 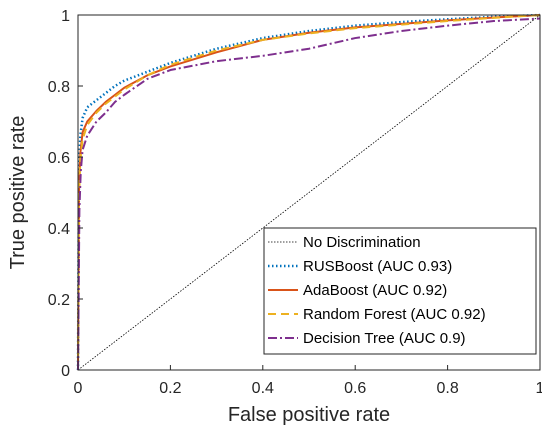 What do you see at coordinates (384, 338) in the screenshot?
I see `legend-label-decision-tree: Decision Tree (AUC 0.9)` at bounding box center [384, 338].